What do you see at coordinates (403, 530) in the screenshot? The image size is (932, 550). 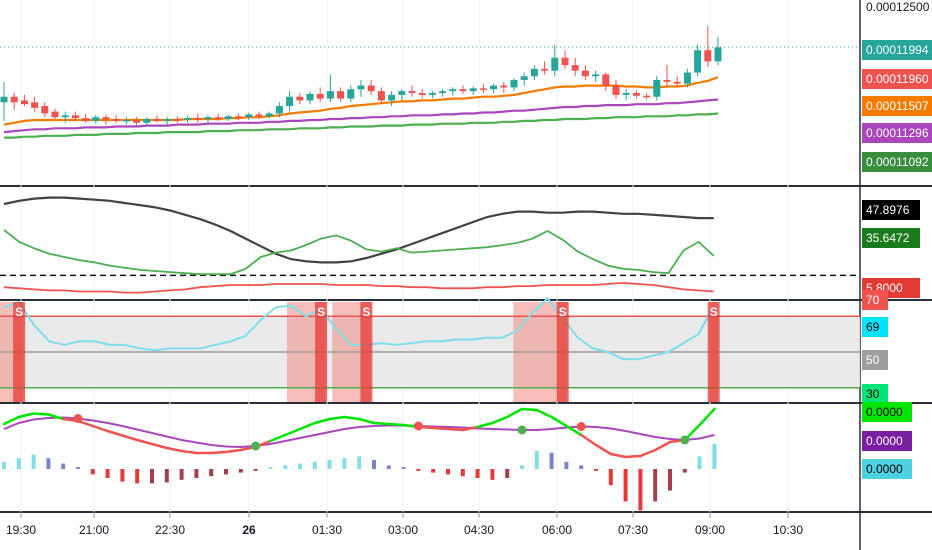 I see `time-label-0300: 03:00` at bounding box center [403, 530].